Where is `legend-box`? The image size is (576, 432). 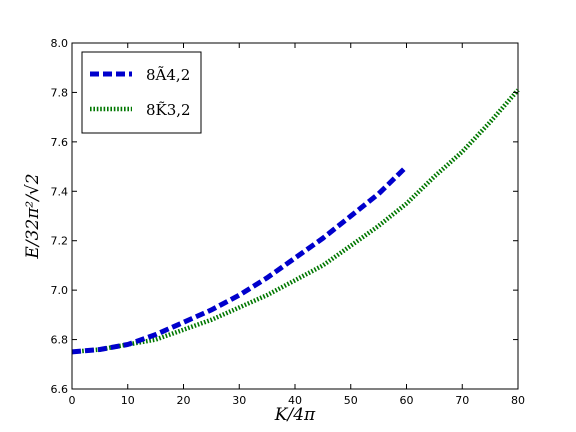
legend-box is located at coordinates (141, 92).